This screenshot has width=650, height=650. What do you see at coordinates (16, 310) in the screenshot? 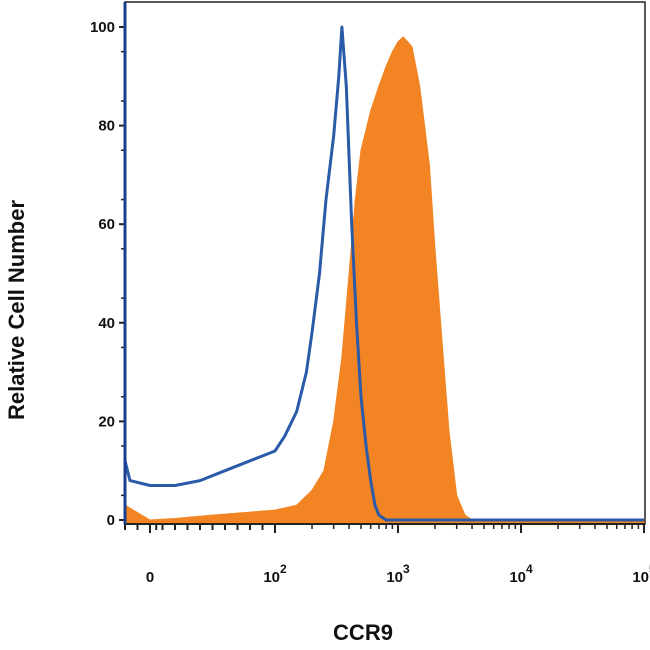
I see `y-axis-title: Relative Cell Number` at bounding box center [16, 310].